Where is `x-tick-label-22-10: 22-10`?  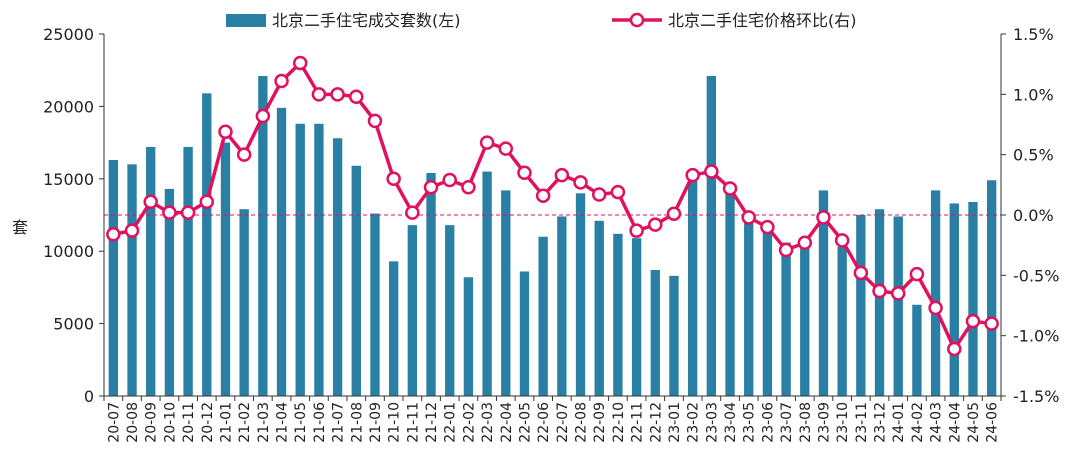 x-tick-label-22-10: 22-10 is located at coordinates (619, 422).